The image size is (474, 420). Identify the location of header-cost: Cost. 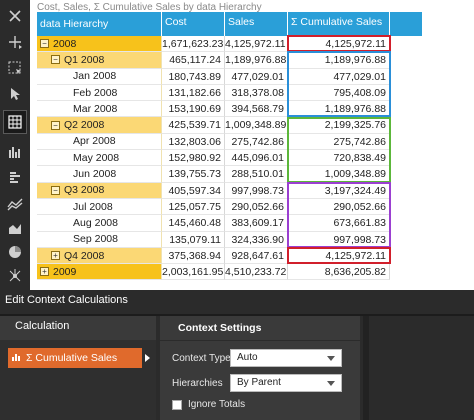
(193, 24).